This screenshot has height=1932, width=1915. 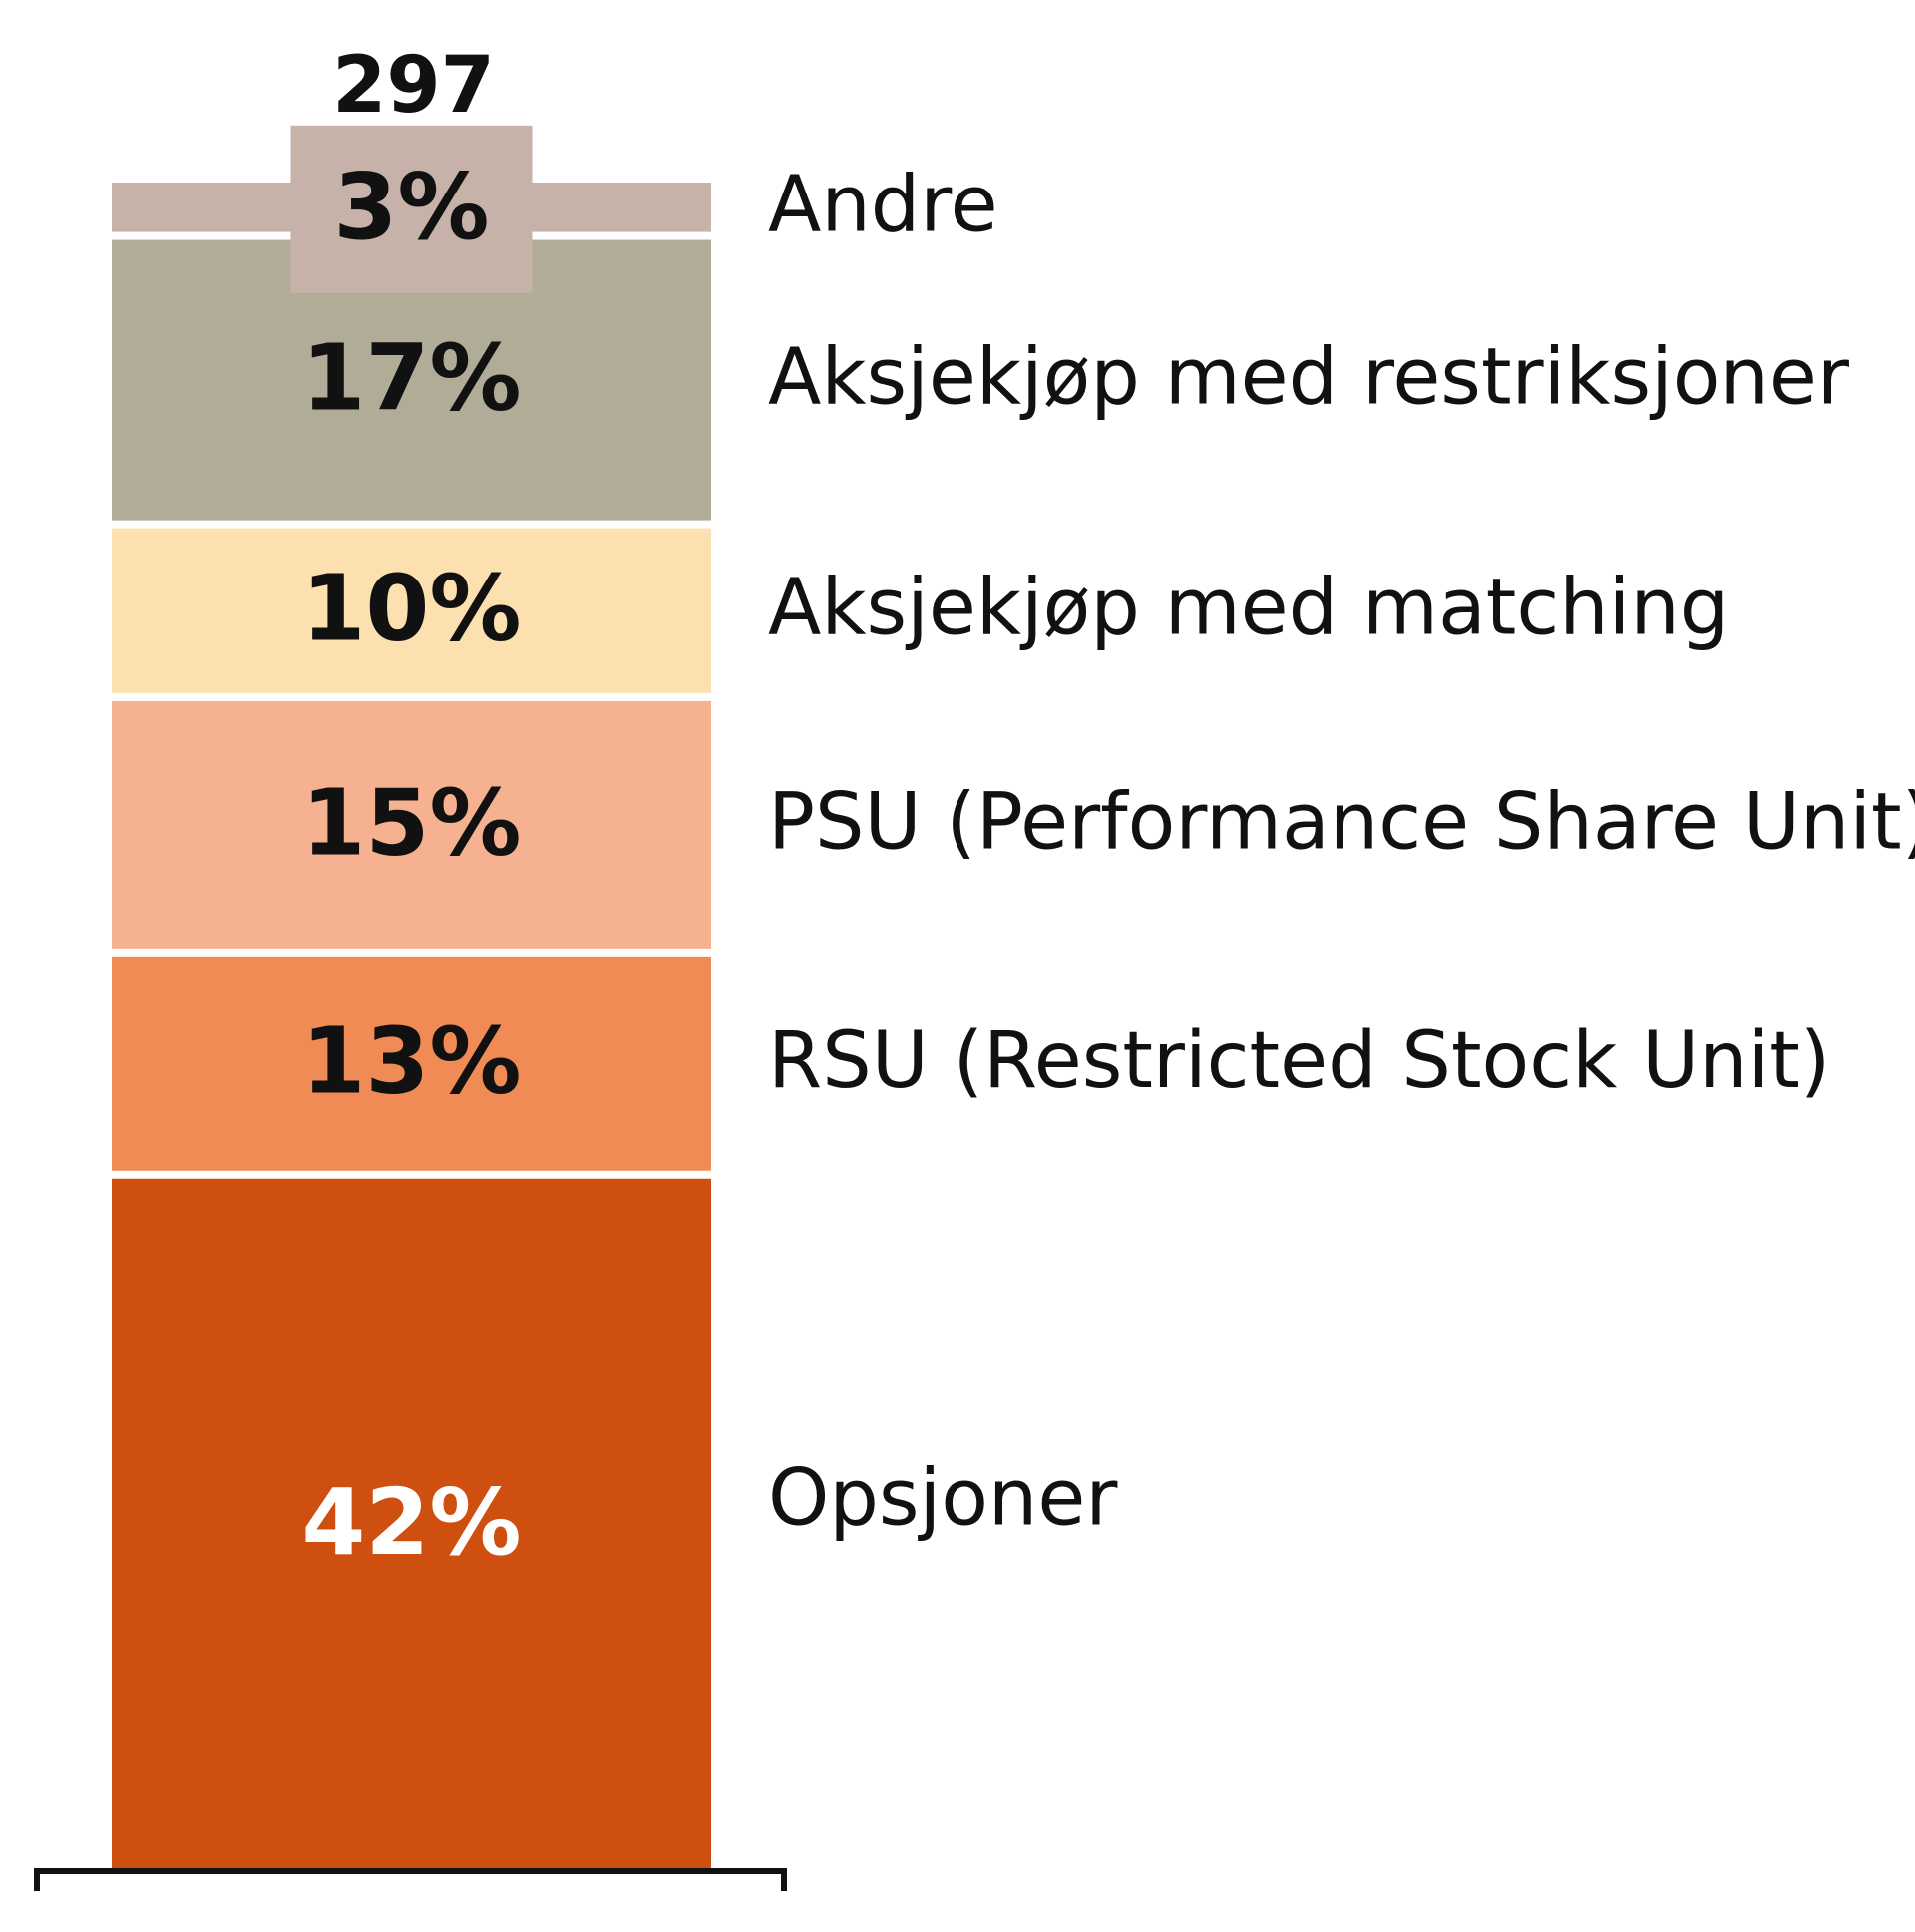 I want to click on bar-segment-rsu-restricted-stock-unit, so click(x=411, y=1064).